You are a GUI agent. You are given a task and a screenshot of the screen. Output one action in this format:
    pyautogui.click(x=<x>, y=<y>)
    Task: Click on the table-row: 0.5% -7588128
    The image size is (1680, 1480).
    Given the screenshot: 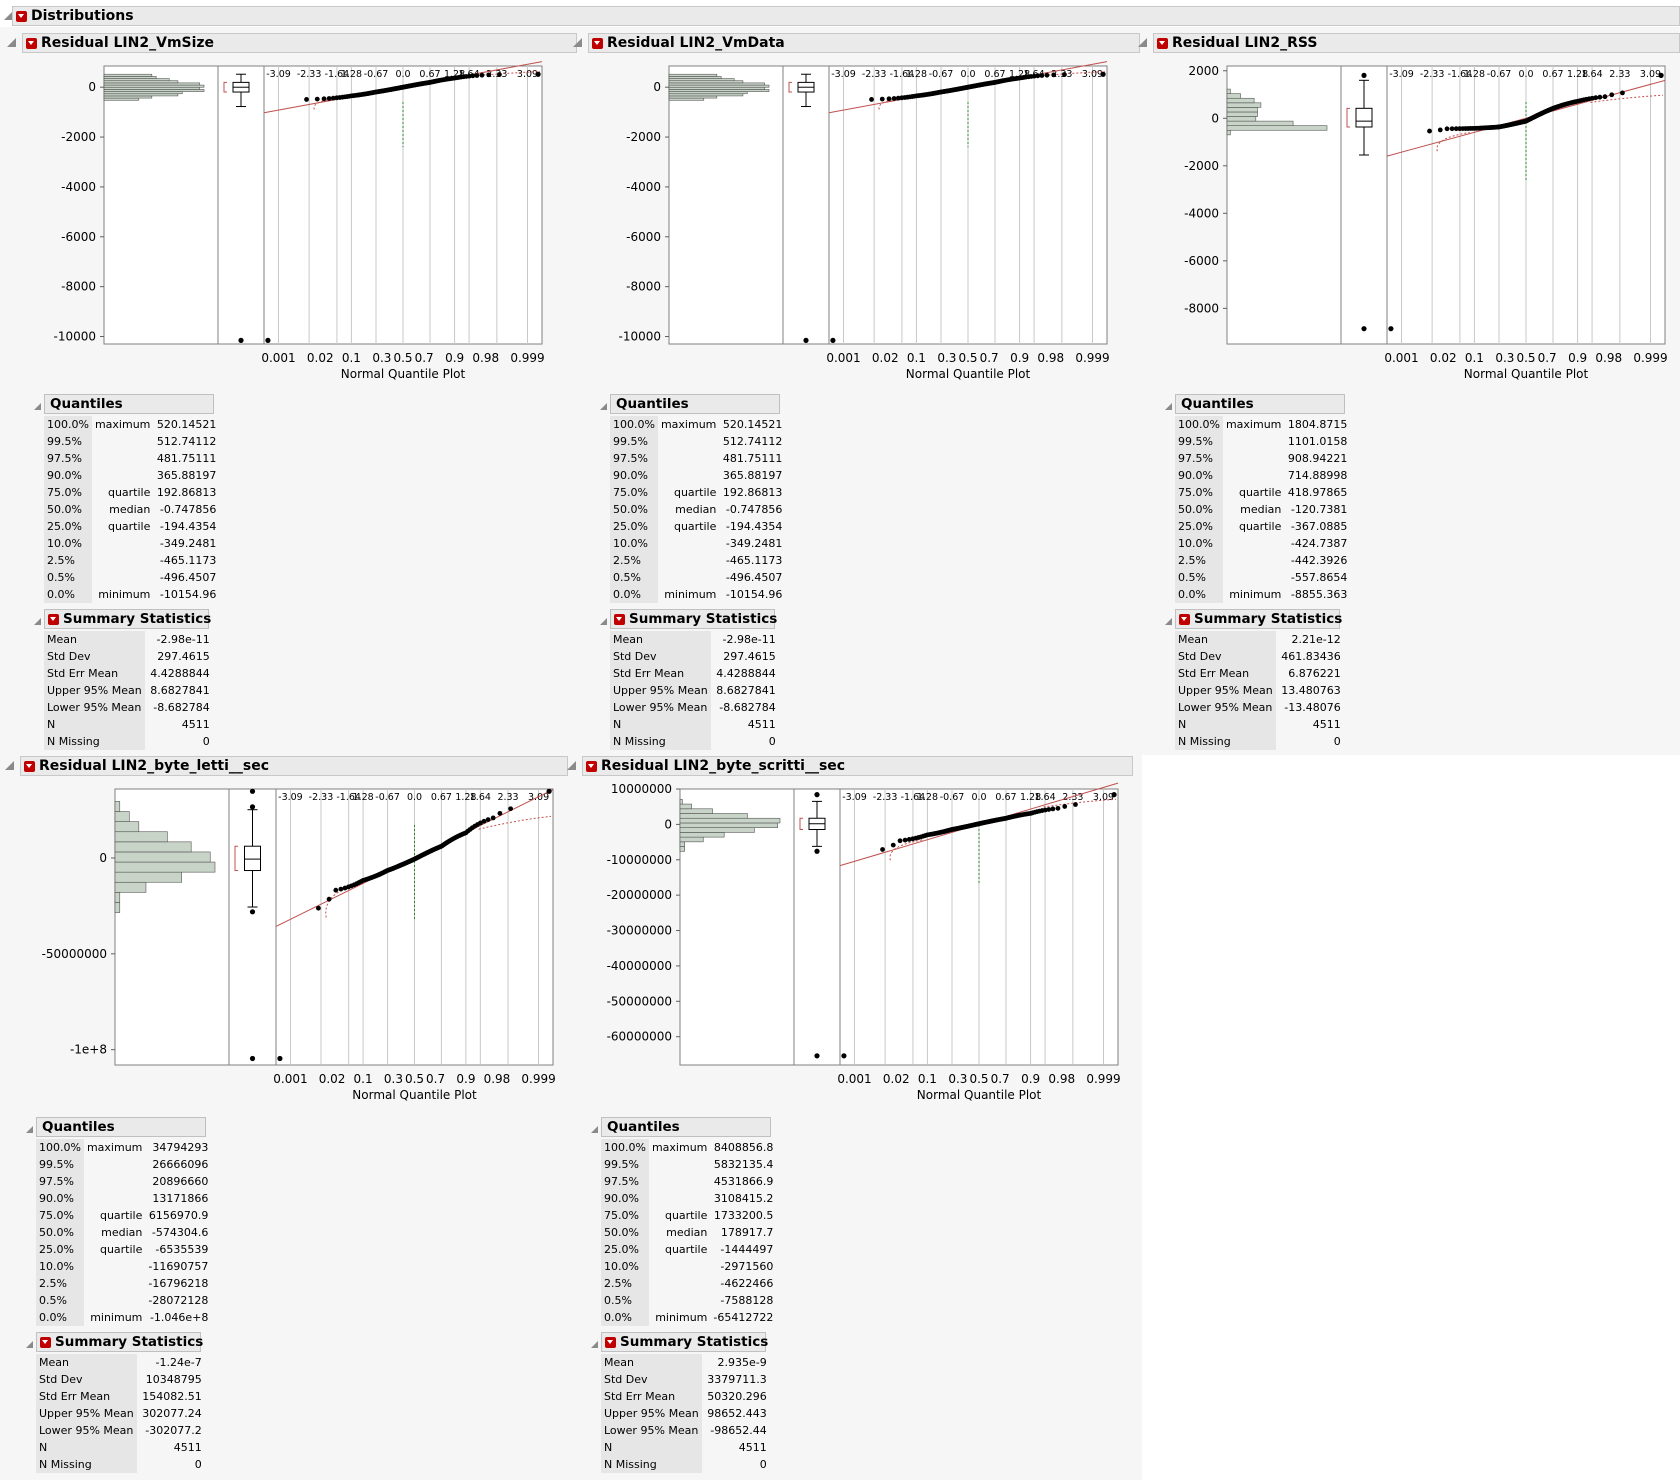 What is the action you would take?
    pyautogui.click(x=688, y=1300)
    